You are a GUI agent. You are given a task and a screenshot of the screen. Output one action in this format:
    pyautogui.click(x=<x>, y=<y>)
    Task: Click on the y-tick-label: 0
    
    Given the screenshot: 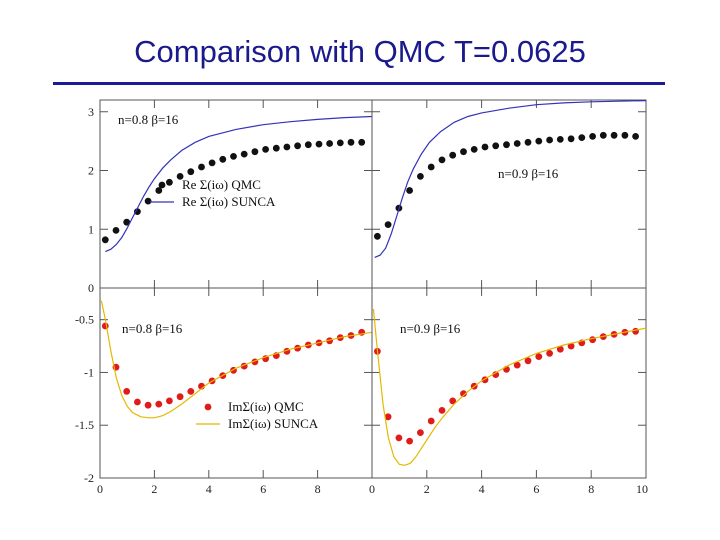 What is the action you would take?
    pyautogui.click(x=91, y=288)
    